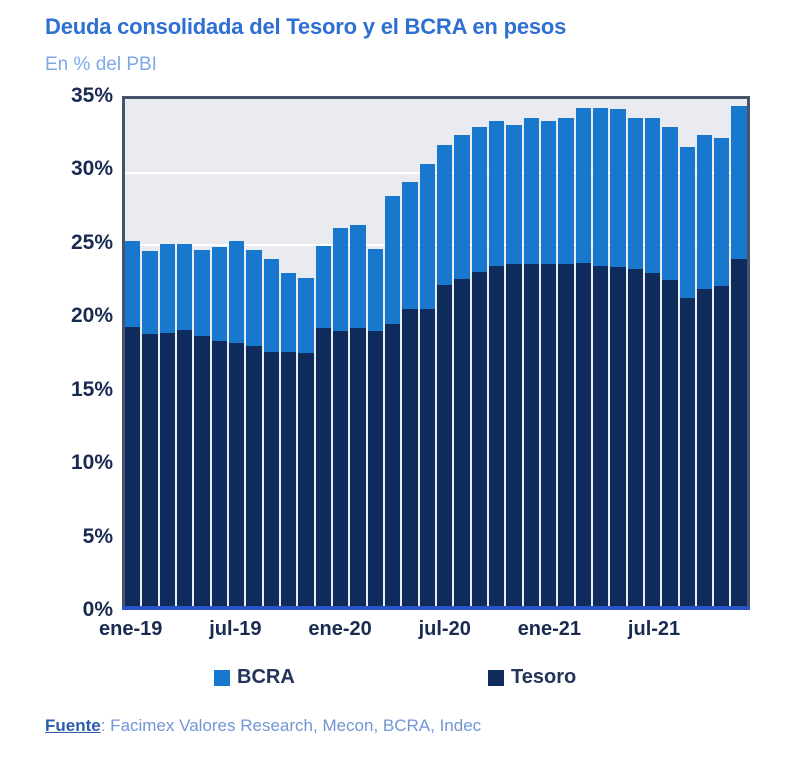 Image resolution: width=800 pixels, height=759 pixels. Describe the element at coordinates (549, 629) in the screenshot. I see `x-tick-label: ene-21` at that location.